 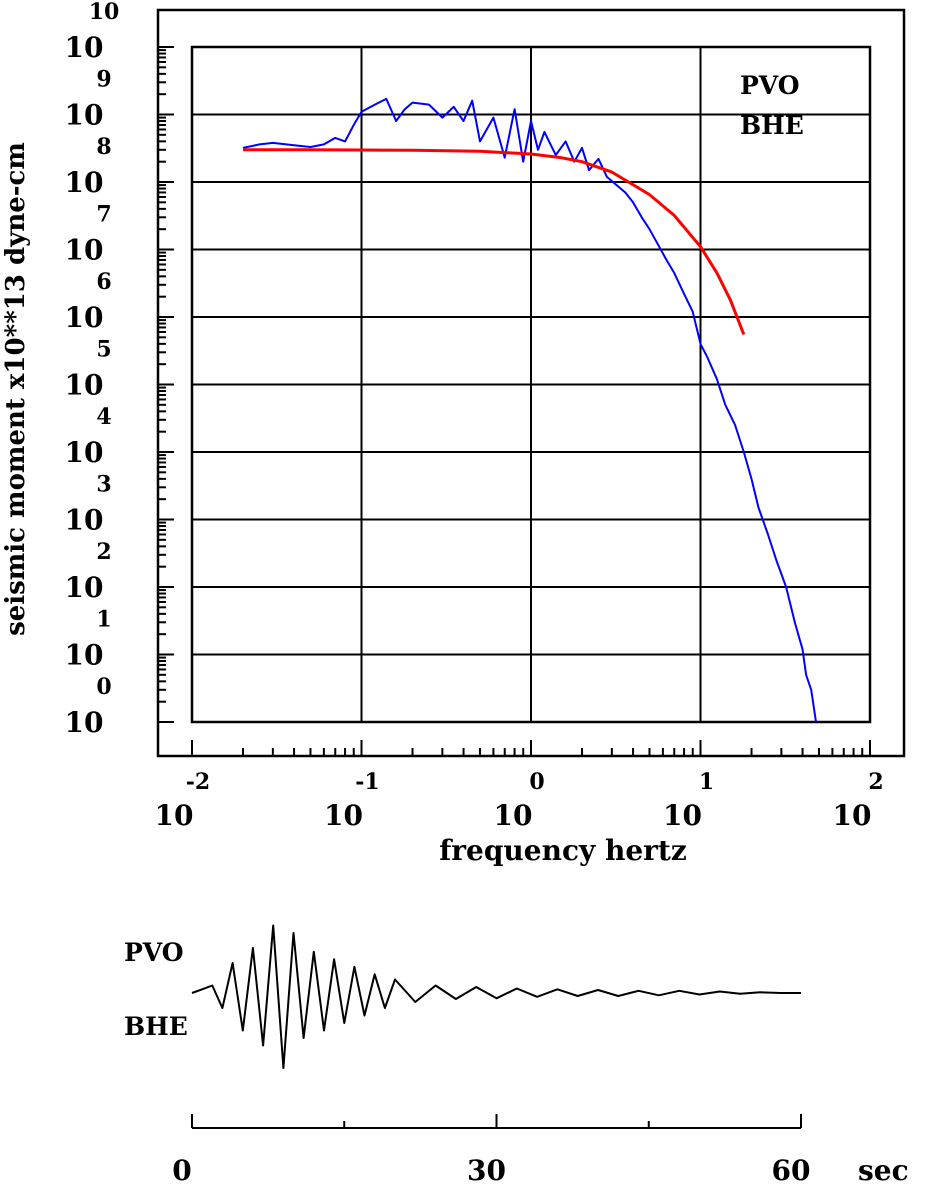 I want to click on x-tick-labels: -2 10 -1 10 0 10 1 10 2 10, so click(x=519, y=800).